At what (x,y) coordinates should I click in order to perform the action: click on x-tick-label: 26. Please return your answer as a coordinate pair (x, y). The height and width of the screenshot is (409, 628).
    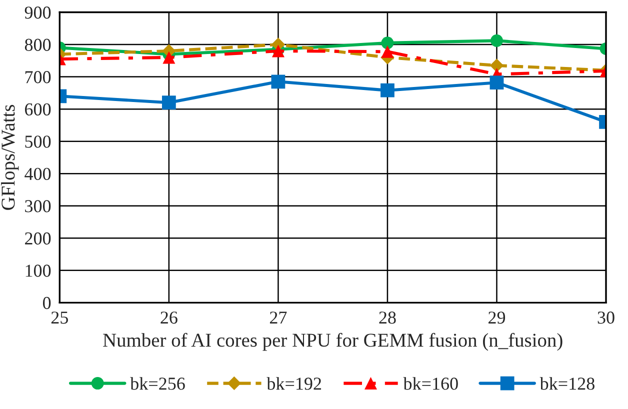
    Looking at the image, I should click on (169, 318).